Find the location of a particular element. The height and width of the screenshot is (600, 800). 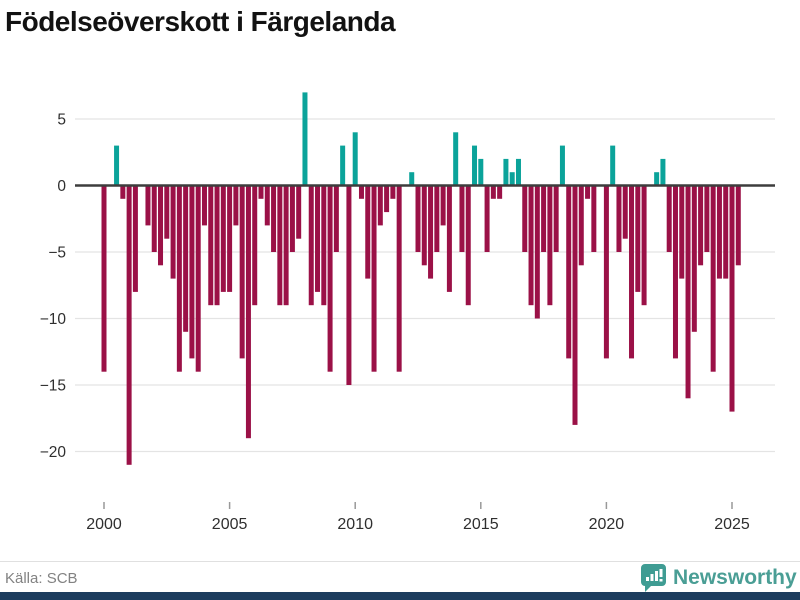

bar-2017-Q4 is located at coordinates (550, 246).